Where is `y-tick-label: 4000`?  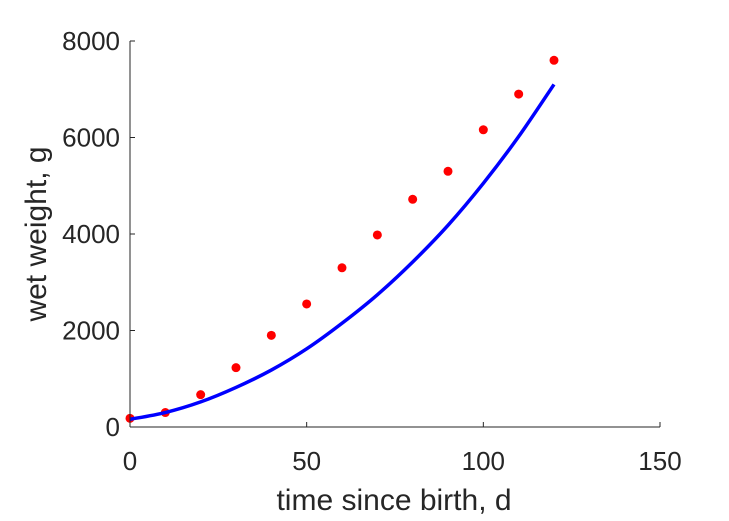
y-tick-label: 4000 is located at coordinates (91, 234).